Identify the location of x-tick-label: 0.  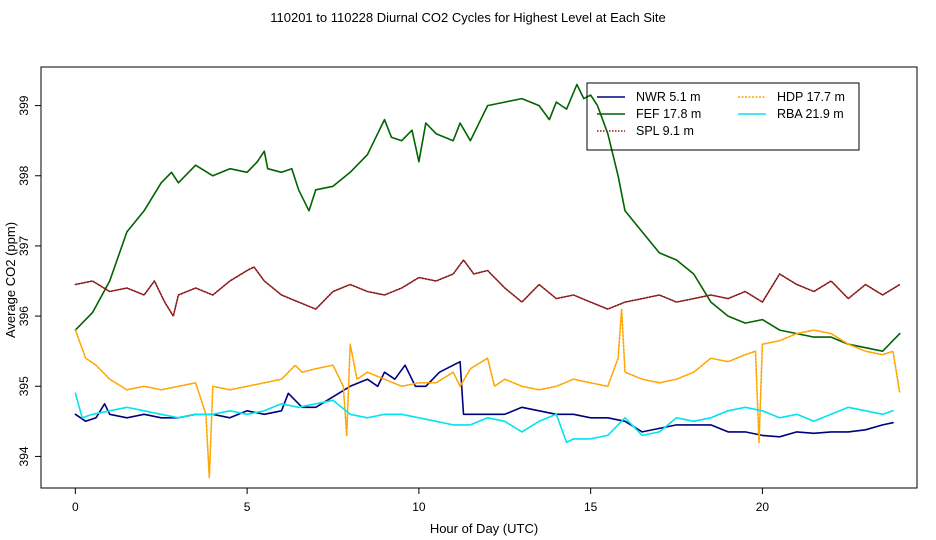
(75, 507).